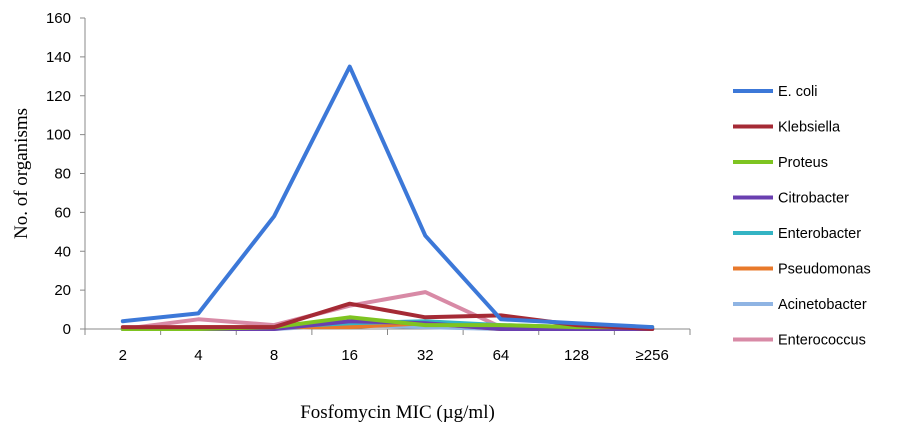 This screenshot has height=430, width=910. What do you see at coordinates (824, 270) in the screenshot?
I see `legend-label: Pseudomonas` at bounding box center [824, 270].